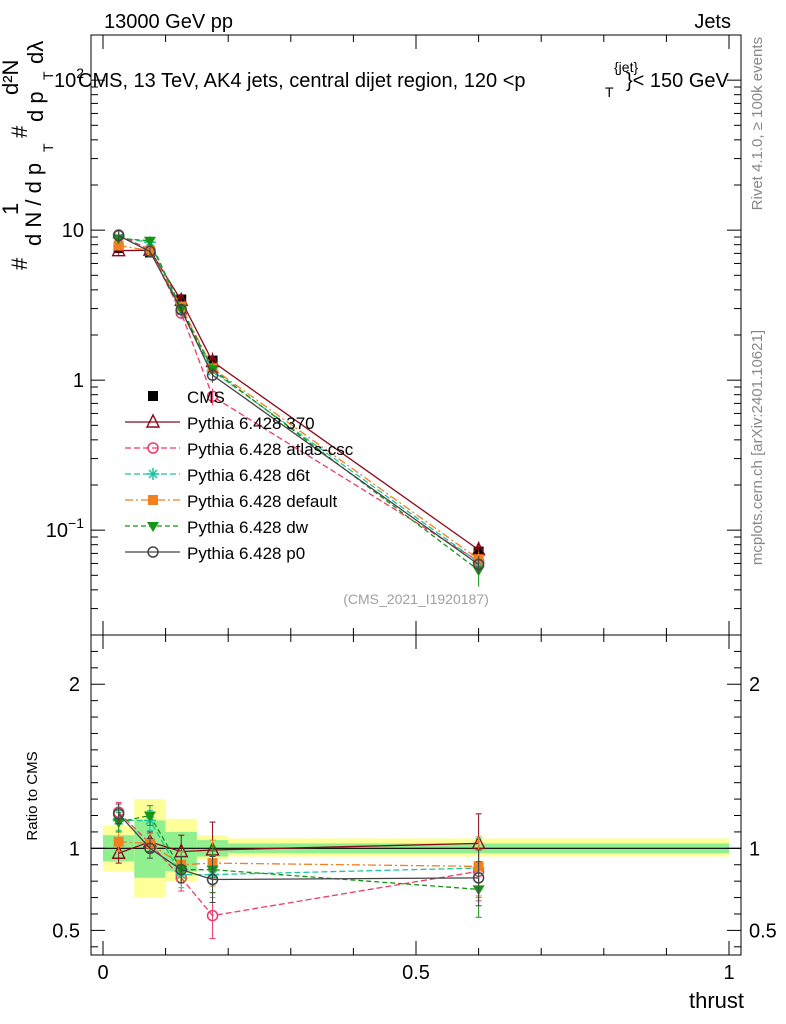 This screenshot has width=786, height=1024. What do you see at coordinates (251, 423) in the screenshot?
I see `legend-label-370: Pythia 6.428 370` at bounding box center [251, 423].